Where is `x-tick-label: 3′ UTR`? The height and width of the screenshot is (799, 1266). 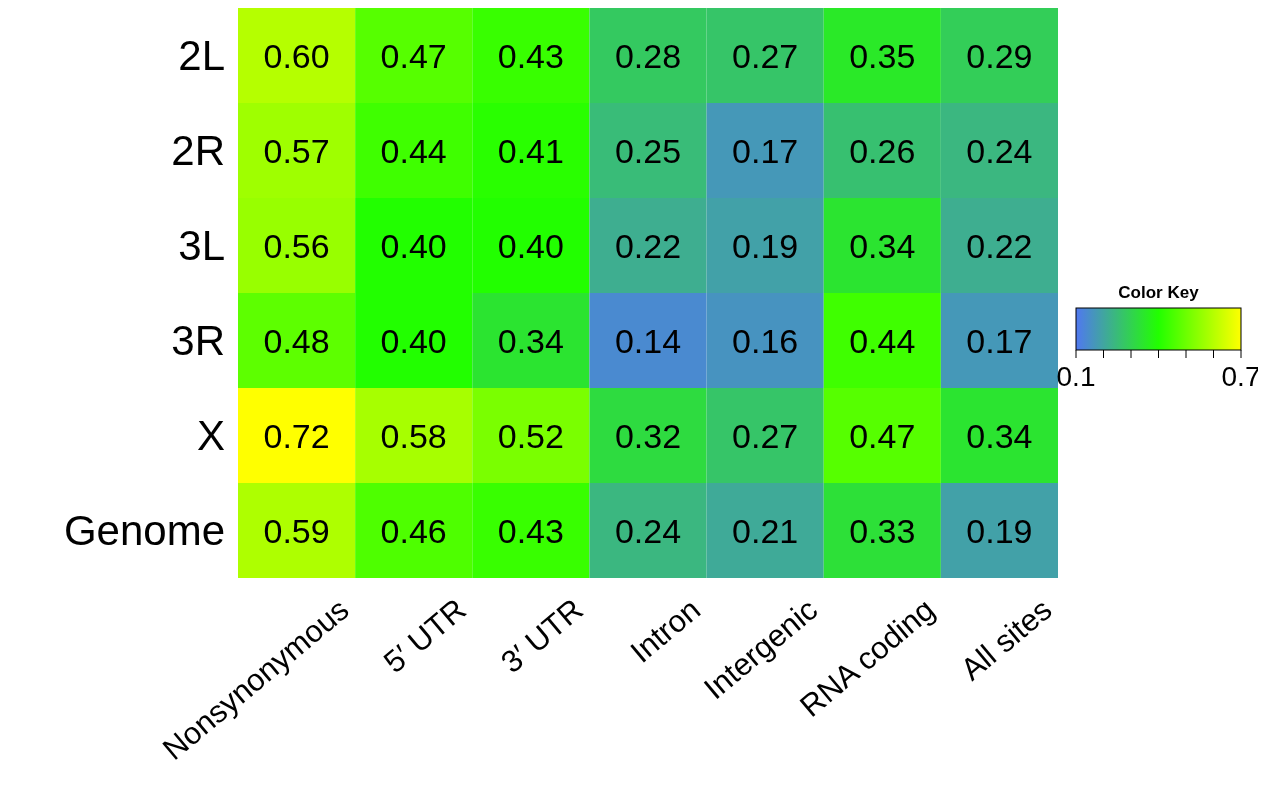 x-tick-label: 3′ UTR is located at coordinates (542, 635).